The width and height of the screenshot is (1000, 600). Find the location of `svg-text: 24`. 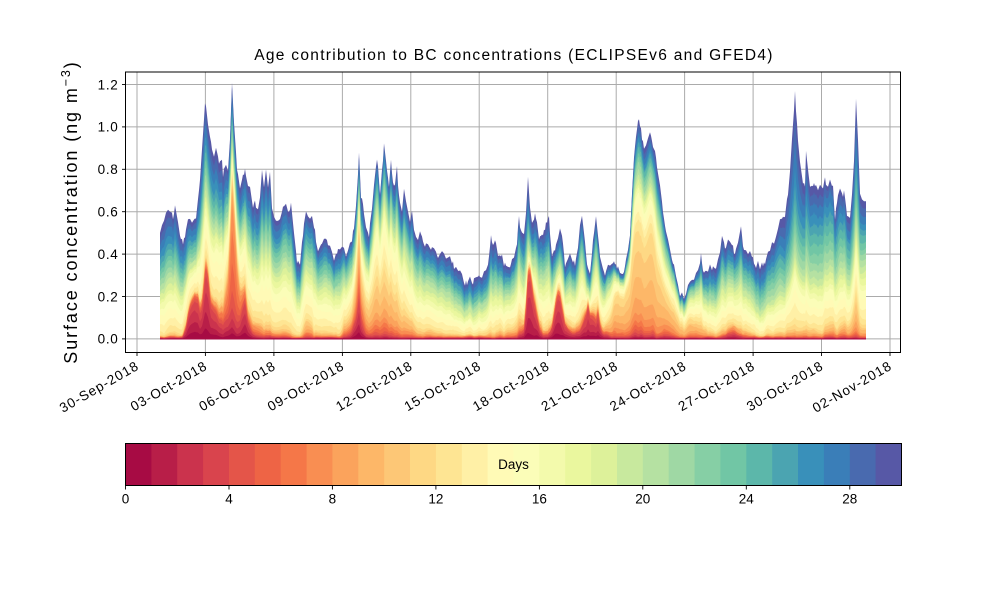

svg-text: 24 is located at coordinates (747, 499).